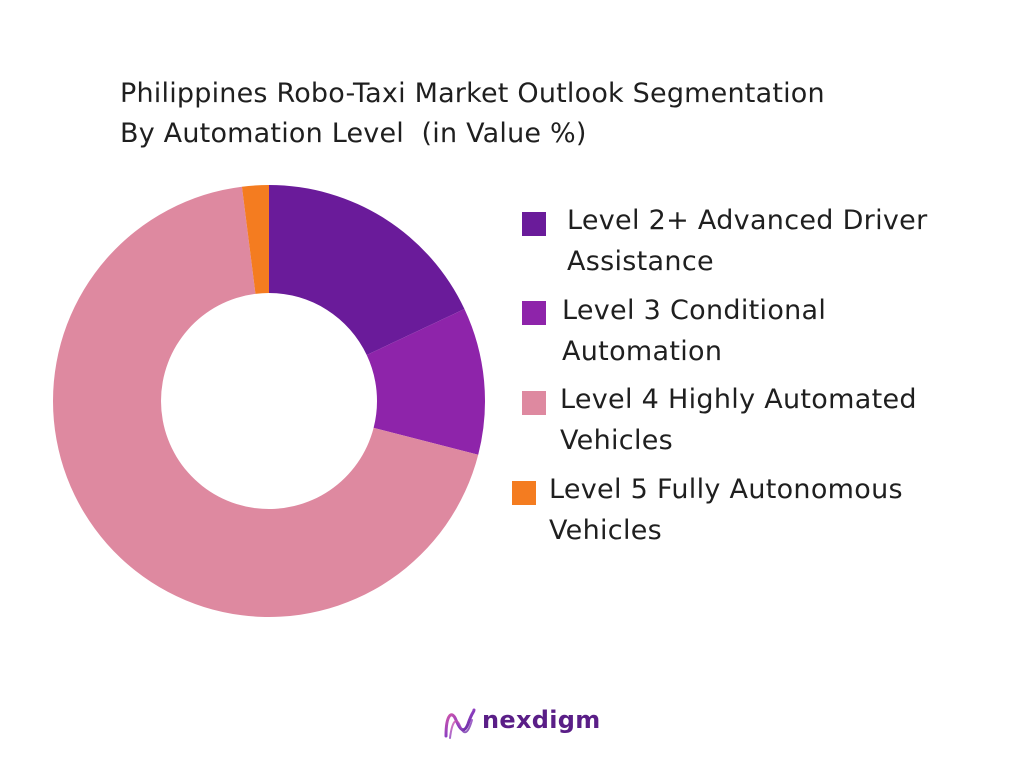 This screenshot has height=768, width=1024. I want to click on legend-label-1: Level 2+ Advanced Driver Assistance, so click(777, 241).